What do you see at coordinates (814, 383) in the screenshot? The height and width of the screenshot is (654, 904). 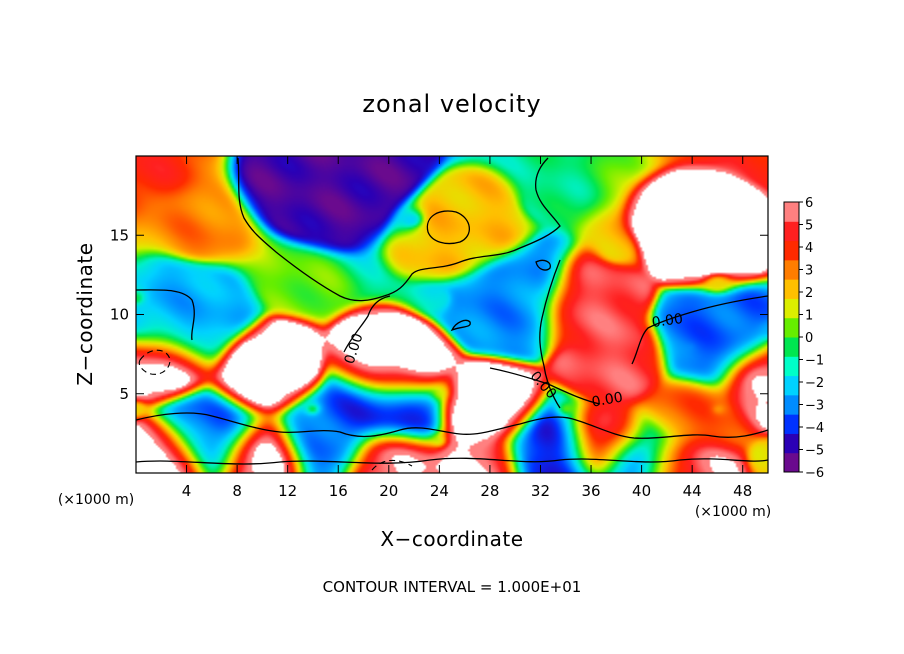 I see `colorbar-label: −2` at bounding box center [814, 383].